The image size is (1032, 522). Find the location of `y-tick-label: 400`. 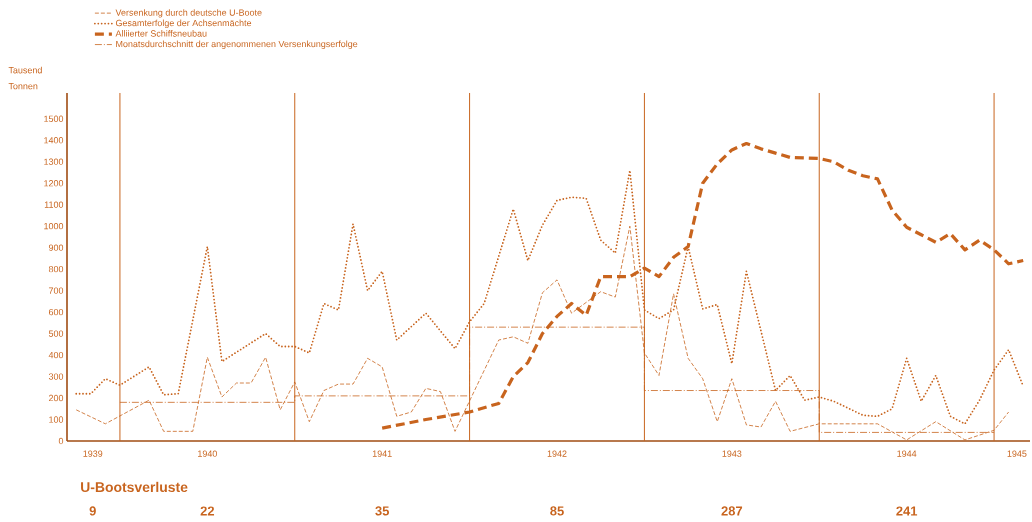

y-tick-label: 400 is located at coordinates (56, 355).